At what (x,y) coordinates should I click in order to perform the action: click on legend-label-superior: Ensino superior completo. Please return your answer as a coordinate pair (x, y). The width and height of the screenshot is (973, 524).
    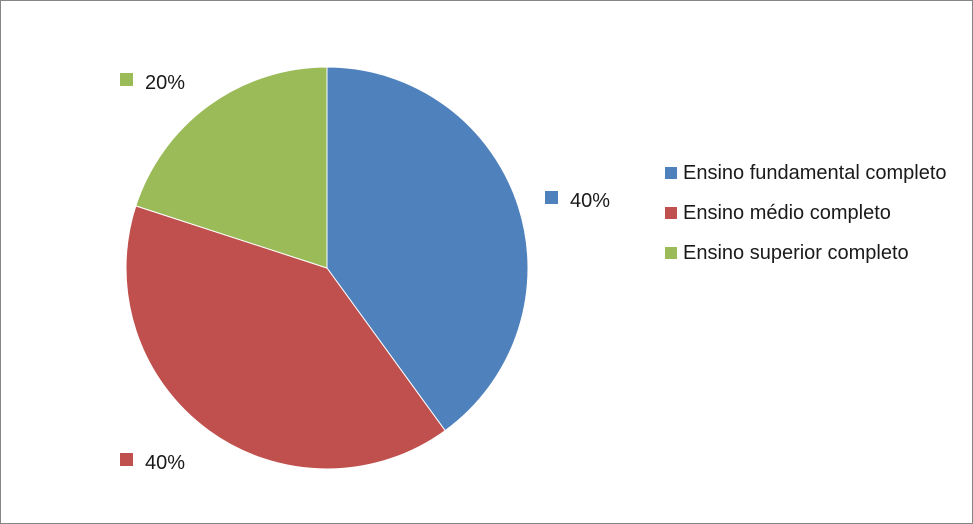
    Looking at the image, I should click on (796, 253).